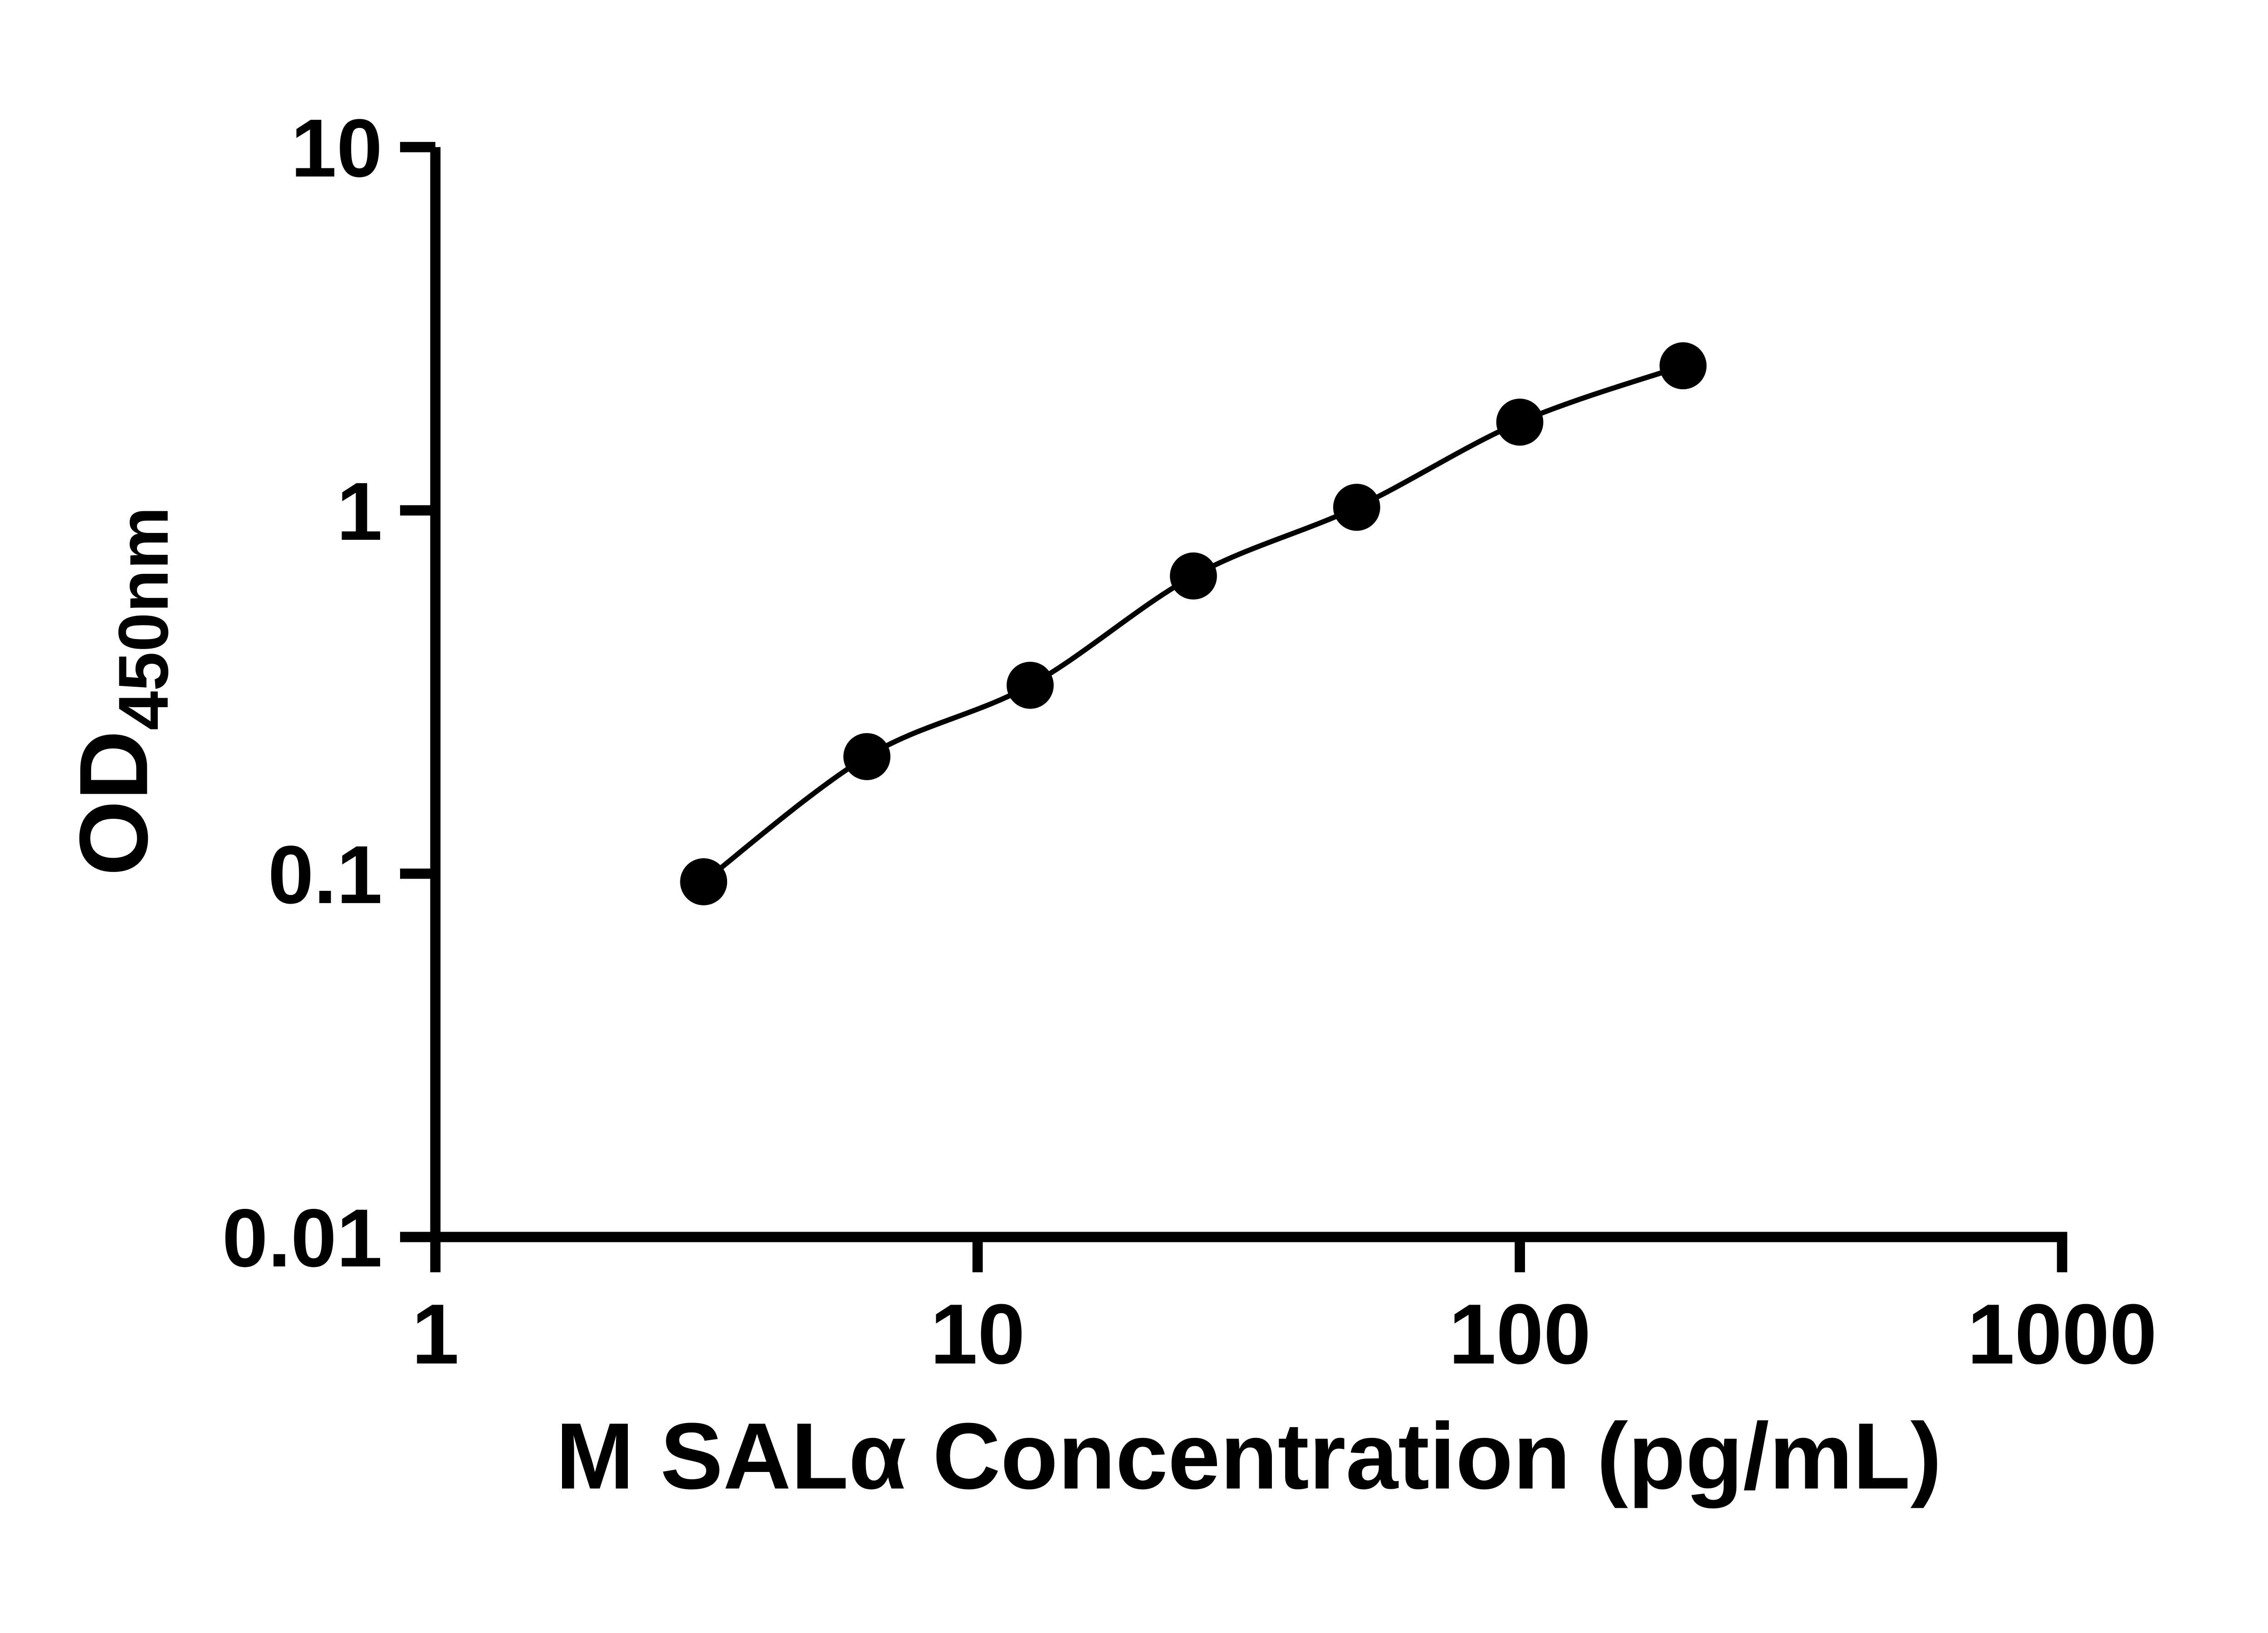 The width and height of the screenshot is (2268, 1633). What do you see at coordinates (337, 148) in the screenshot?
I see `y-tick-label: 10` at bounding box center [337, 148].